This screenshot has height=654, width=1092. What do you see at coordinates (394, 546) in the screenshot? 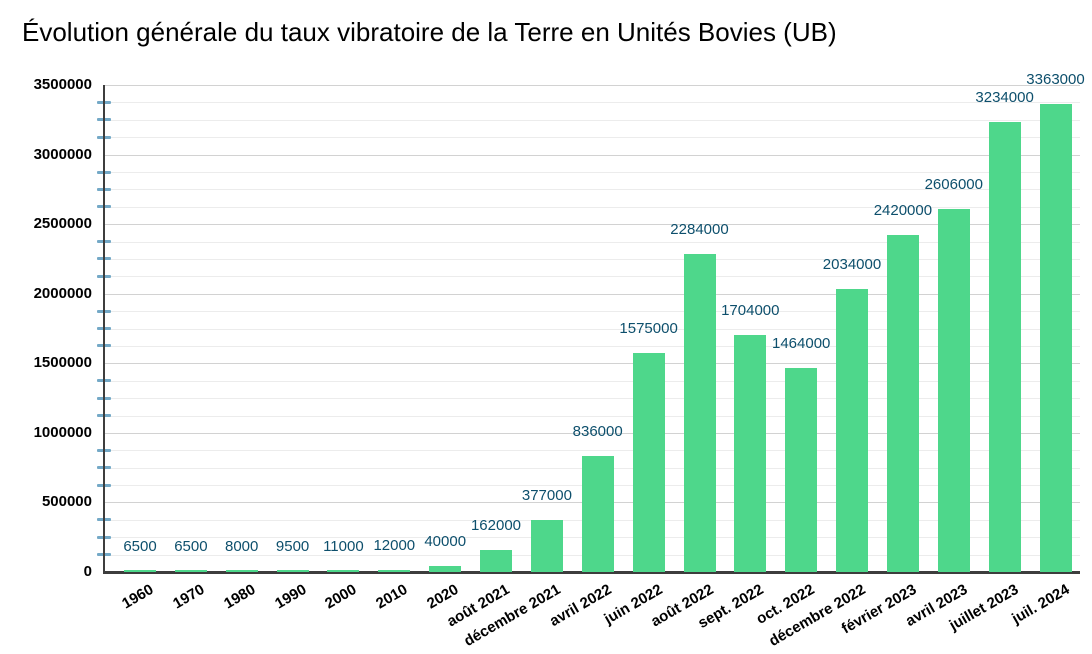
I see `bar-value-label: 12000` at bounding box center [394, 546].